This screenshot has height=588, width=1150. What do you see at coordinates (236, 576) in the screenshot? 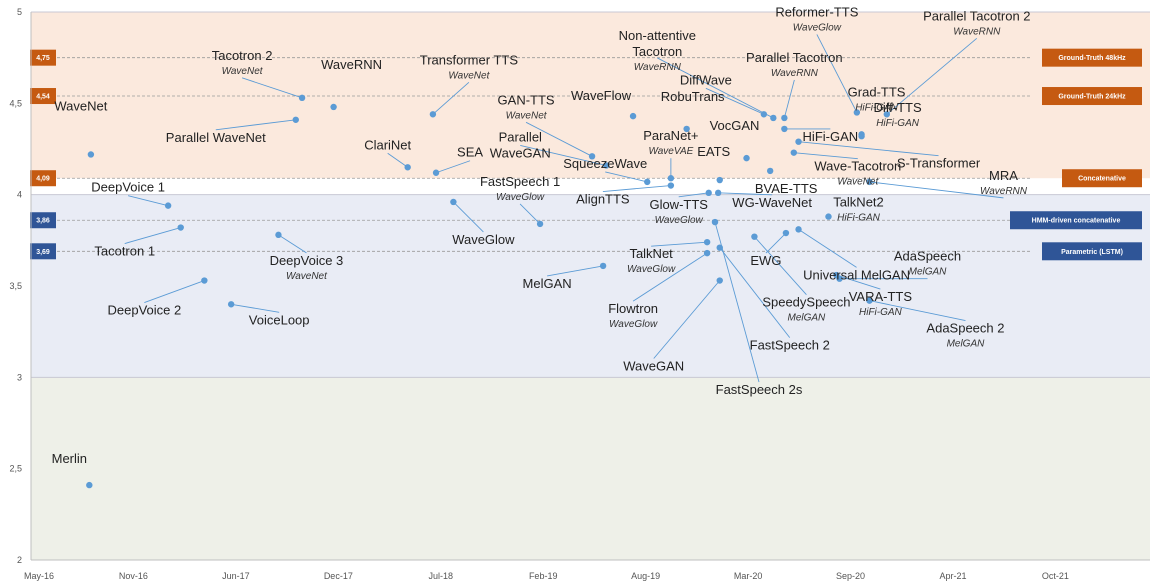
I see `x-tick-label: Jun-17` at bounding box center [236, 576].